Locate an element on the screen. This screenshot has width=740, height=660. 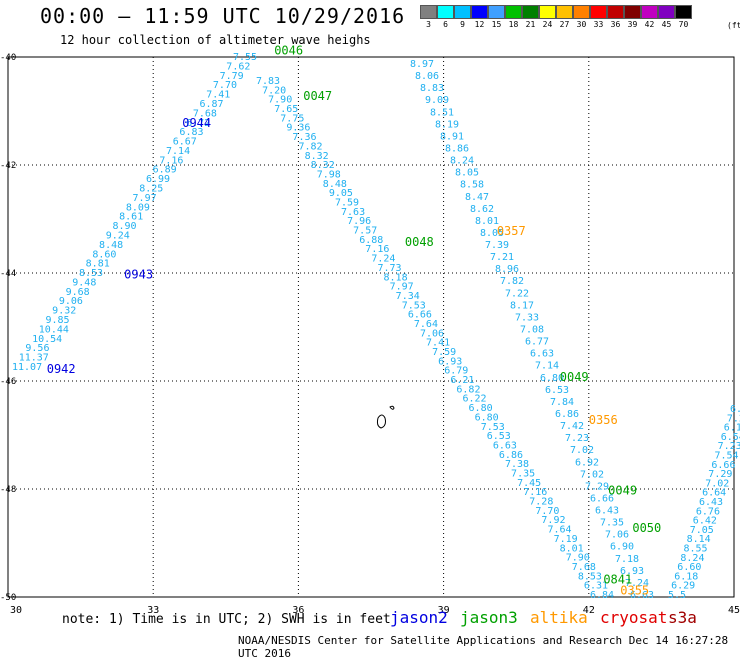
pass-time-label: 0942 is located at coordinates (61, 369).